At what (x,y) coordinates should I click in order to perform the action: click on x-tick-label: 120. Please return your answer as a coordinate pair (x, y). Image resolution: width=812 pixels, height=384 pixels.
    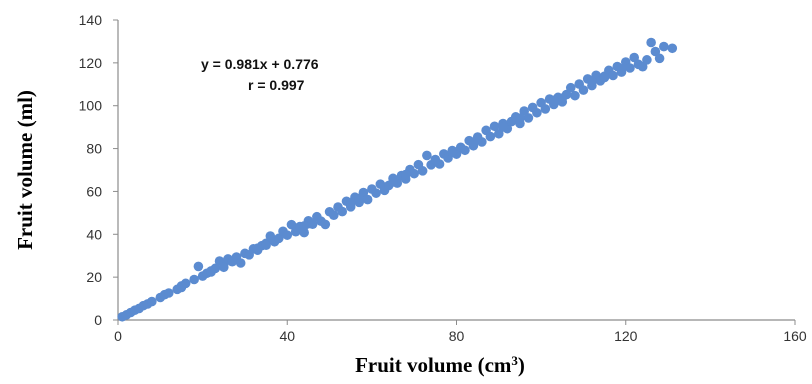
    Looking at the image, I should click on (626, 336).